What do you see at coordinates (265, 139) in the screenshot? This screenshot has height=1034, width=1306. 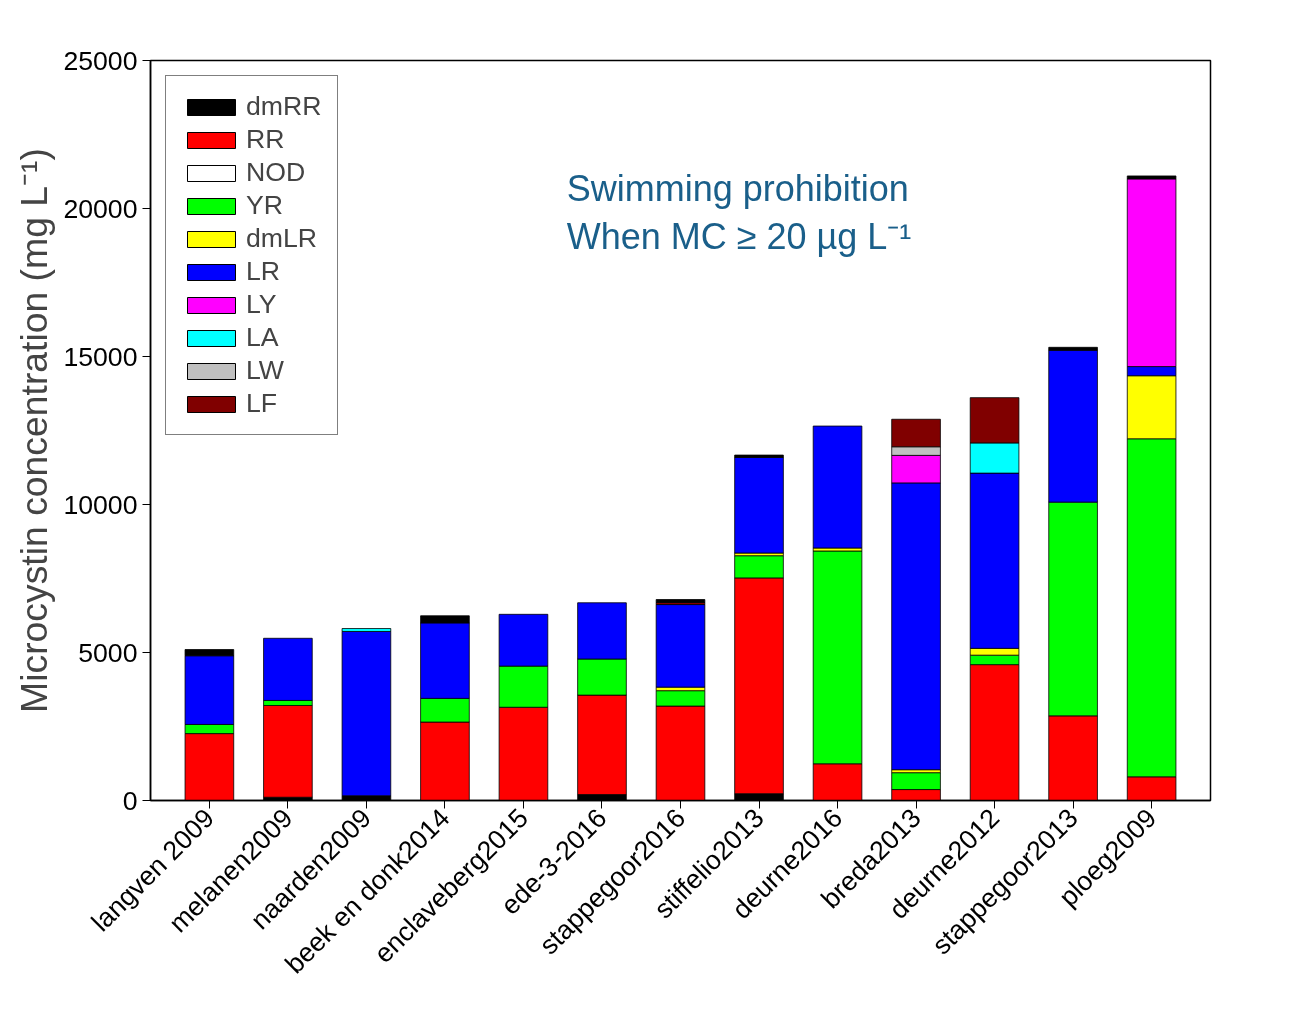 I see `legend-label: RR` at bounding box center [265, 139].